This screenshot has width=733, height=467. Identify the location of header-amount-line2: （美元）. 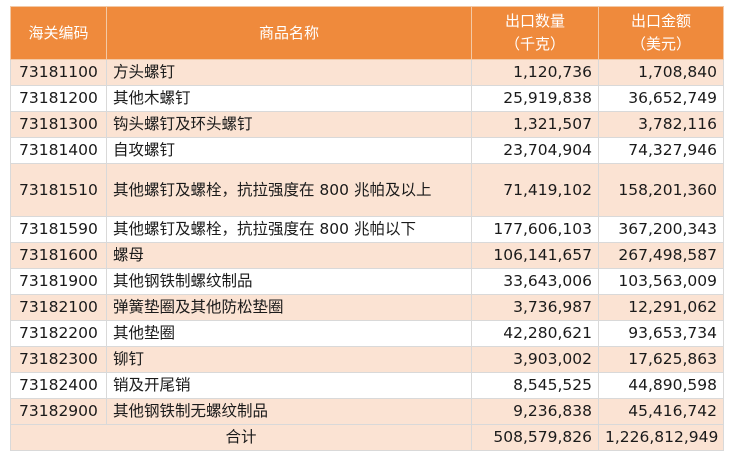
(660, 44).